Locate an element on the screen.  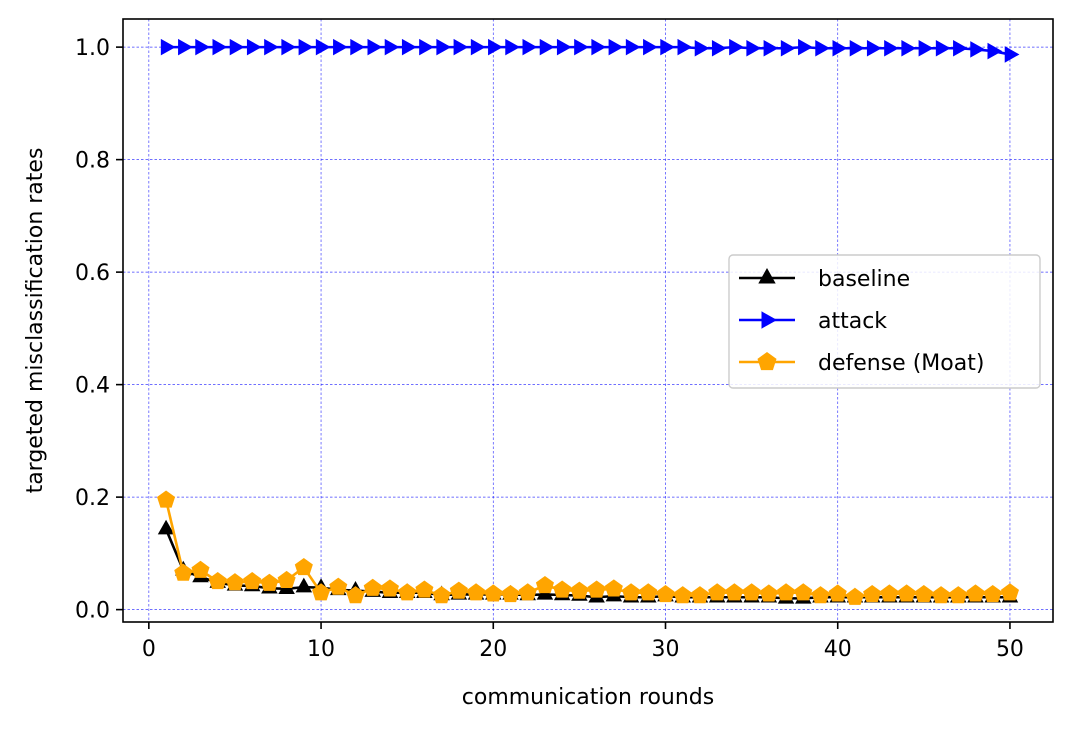
y-tick-label: 0.0 is located at coordinates (92, 611).